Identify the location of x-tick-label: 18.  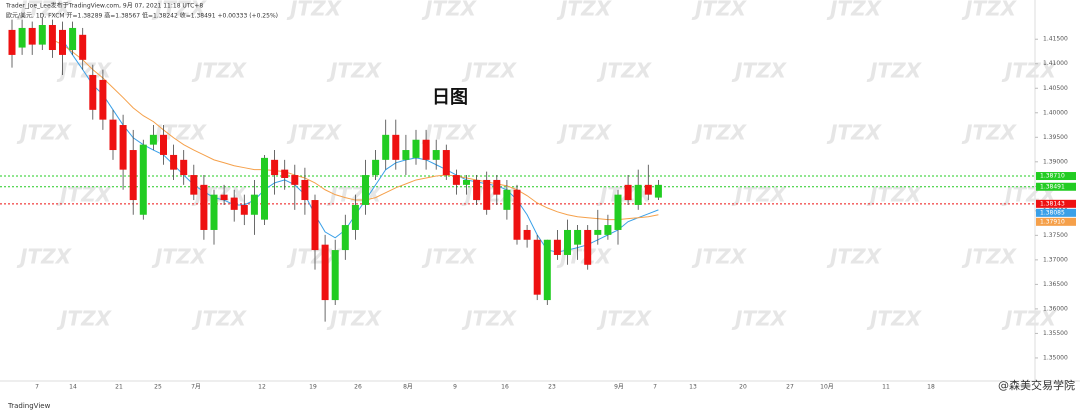
(931, 387).